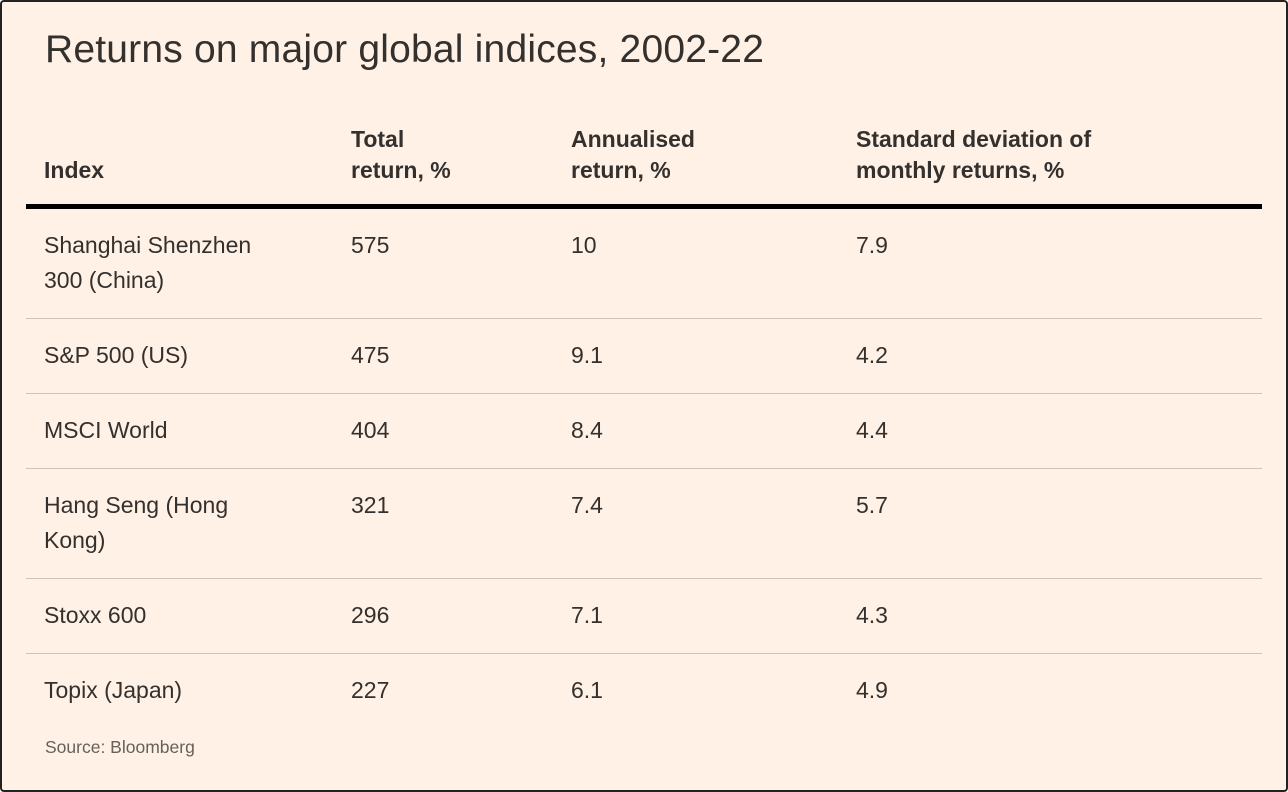  What do you see at coordinates (644, 264) in the screenshot?
I see `table-row: Shanghai Shenzhen 300 (China) 575 10 7.9` at bounding box center [644, 264].